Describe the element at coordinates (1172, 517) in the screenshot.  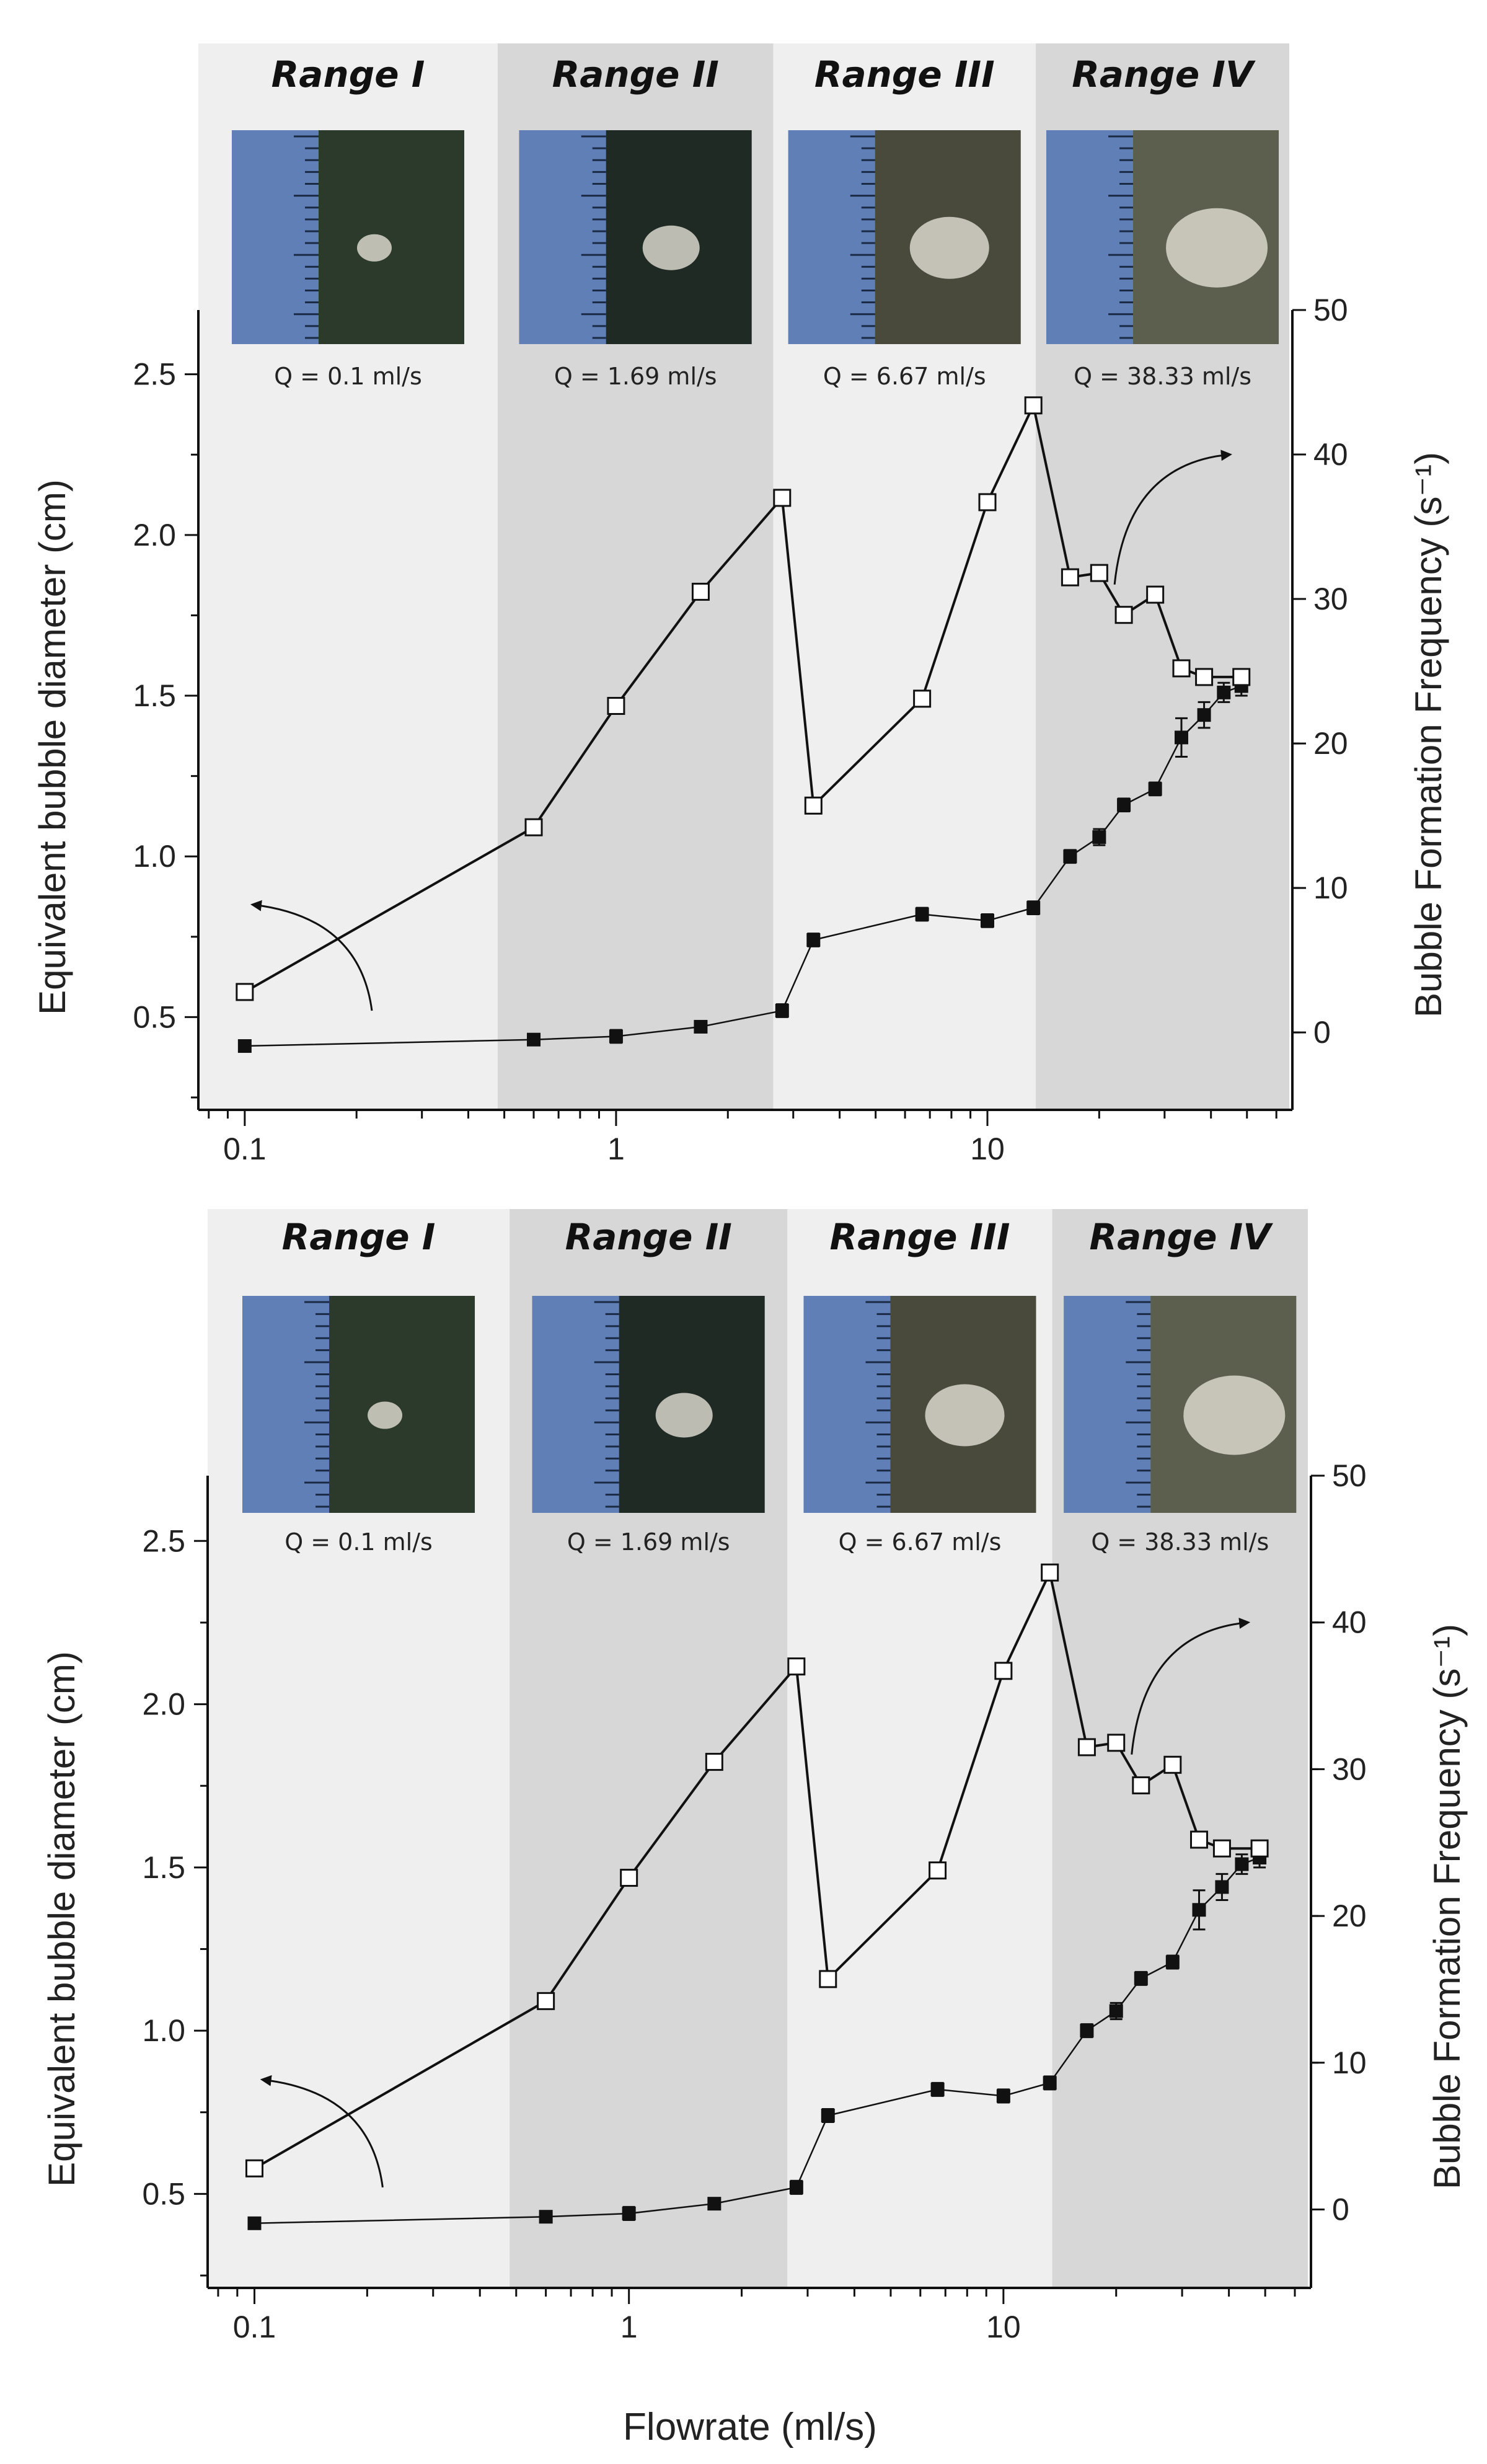
I see `arrow-to-right-axis` at that location.